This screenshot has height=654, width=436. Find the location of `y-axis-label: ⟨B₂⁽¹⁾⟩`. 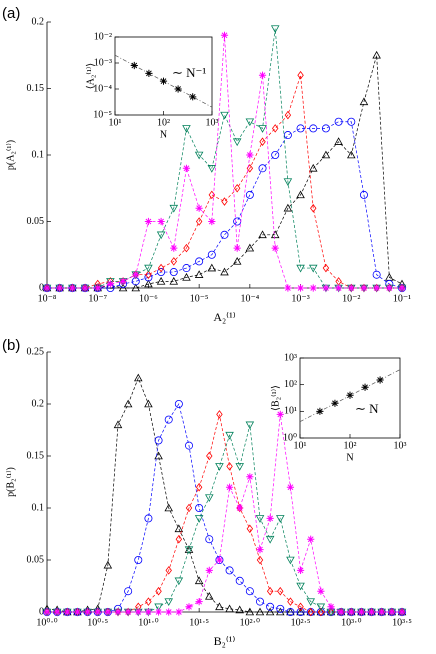

y-axis-label: ⟨B₂⁽¹⁾⟩ is located at coordinates (275, 398).